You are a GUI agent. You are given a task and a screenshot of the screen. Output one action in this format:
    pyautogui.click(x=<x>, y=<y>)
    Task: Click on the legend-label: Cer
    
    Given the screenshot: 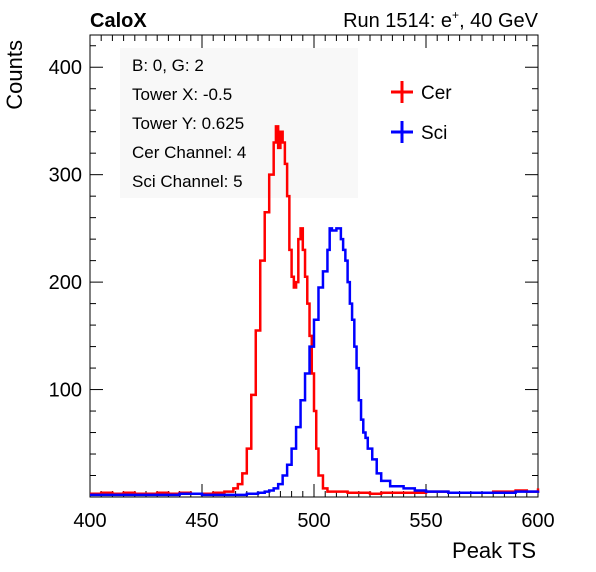 What is the action you would take?
    pyautogui.click(x=436, y=93)
    